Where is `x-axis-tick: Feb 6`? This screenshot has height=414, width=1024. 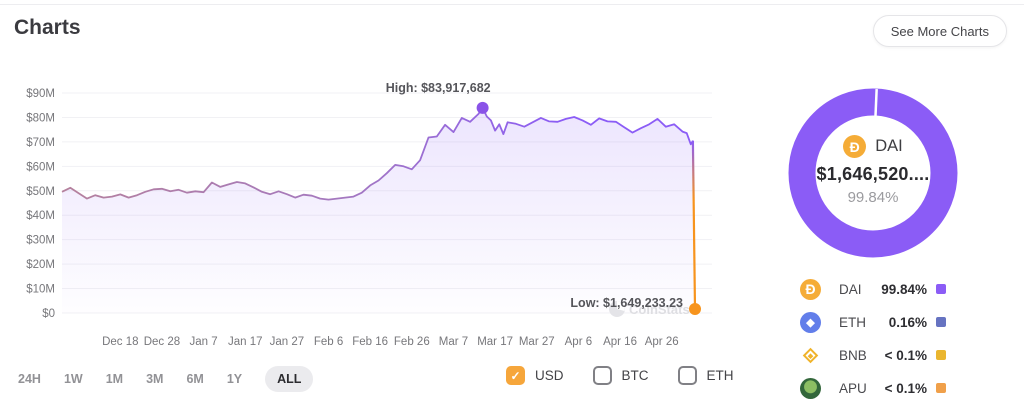 x-axis-tick: Feb 6 is located at coordinates (328, 342).